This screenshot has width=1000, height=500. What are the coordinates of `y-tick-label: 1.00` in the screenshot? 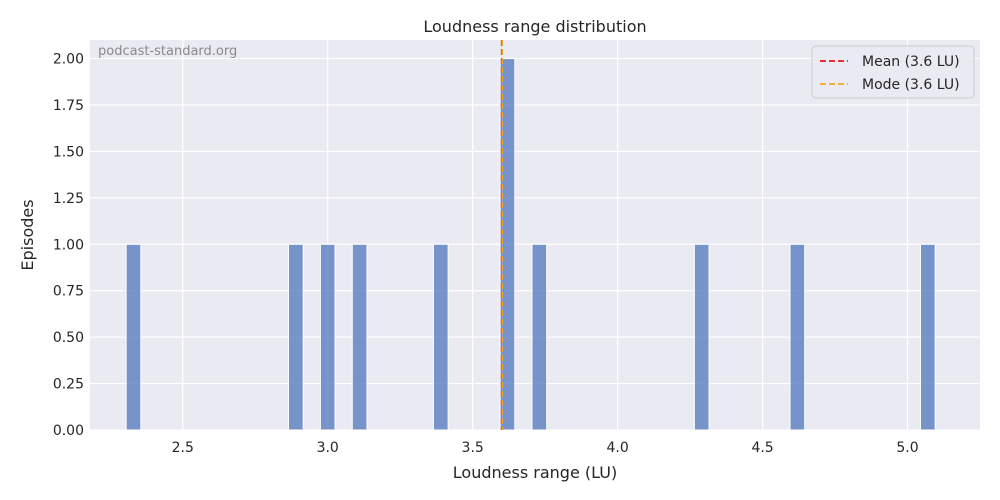 It's located at (68, 245).